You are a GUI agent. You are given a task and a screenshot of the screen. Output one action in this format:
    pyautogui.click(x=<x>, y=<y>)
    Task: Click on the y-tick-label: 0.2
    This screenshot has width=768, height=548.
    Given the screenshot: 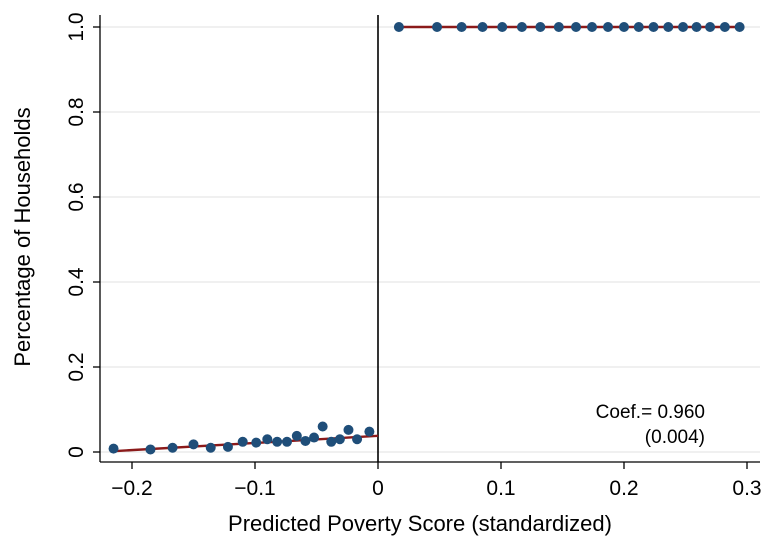 What is the action you would take?
    pyautogui.click(x=76, y=366)
    